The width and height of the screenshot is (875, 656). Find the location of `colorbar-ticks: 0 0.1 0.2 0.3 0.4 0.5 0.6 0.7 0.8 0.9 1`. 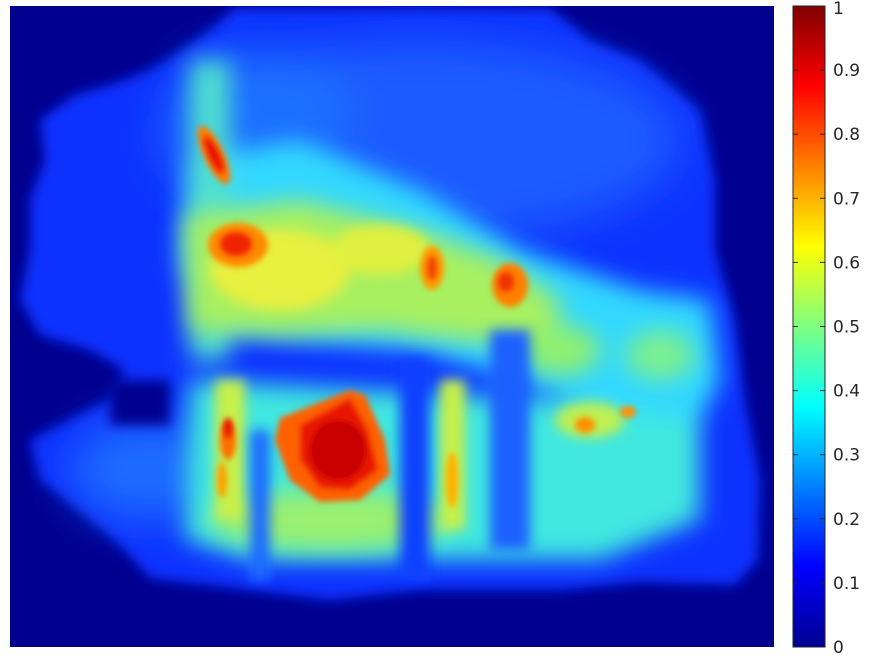

colorbar-ticks: 0 0.1 0.2 0.3 0.4 0.5 0.6 0.7 0.8 0.9 1 is located at coordinates (826, 328).